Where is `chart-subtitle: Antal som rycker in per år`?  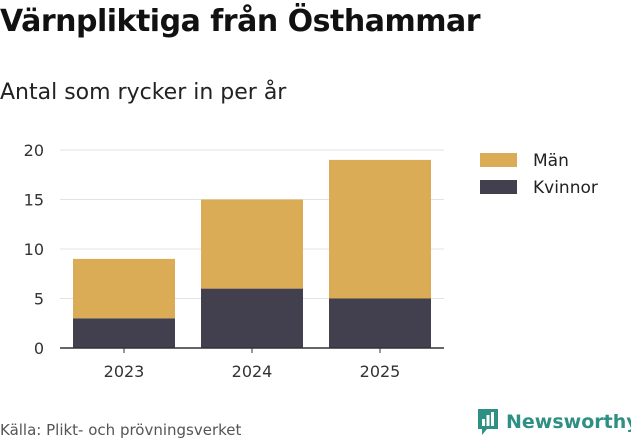 chart-subtitle: Antal som rycker in per år is located at coordinates (143, 92).